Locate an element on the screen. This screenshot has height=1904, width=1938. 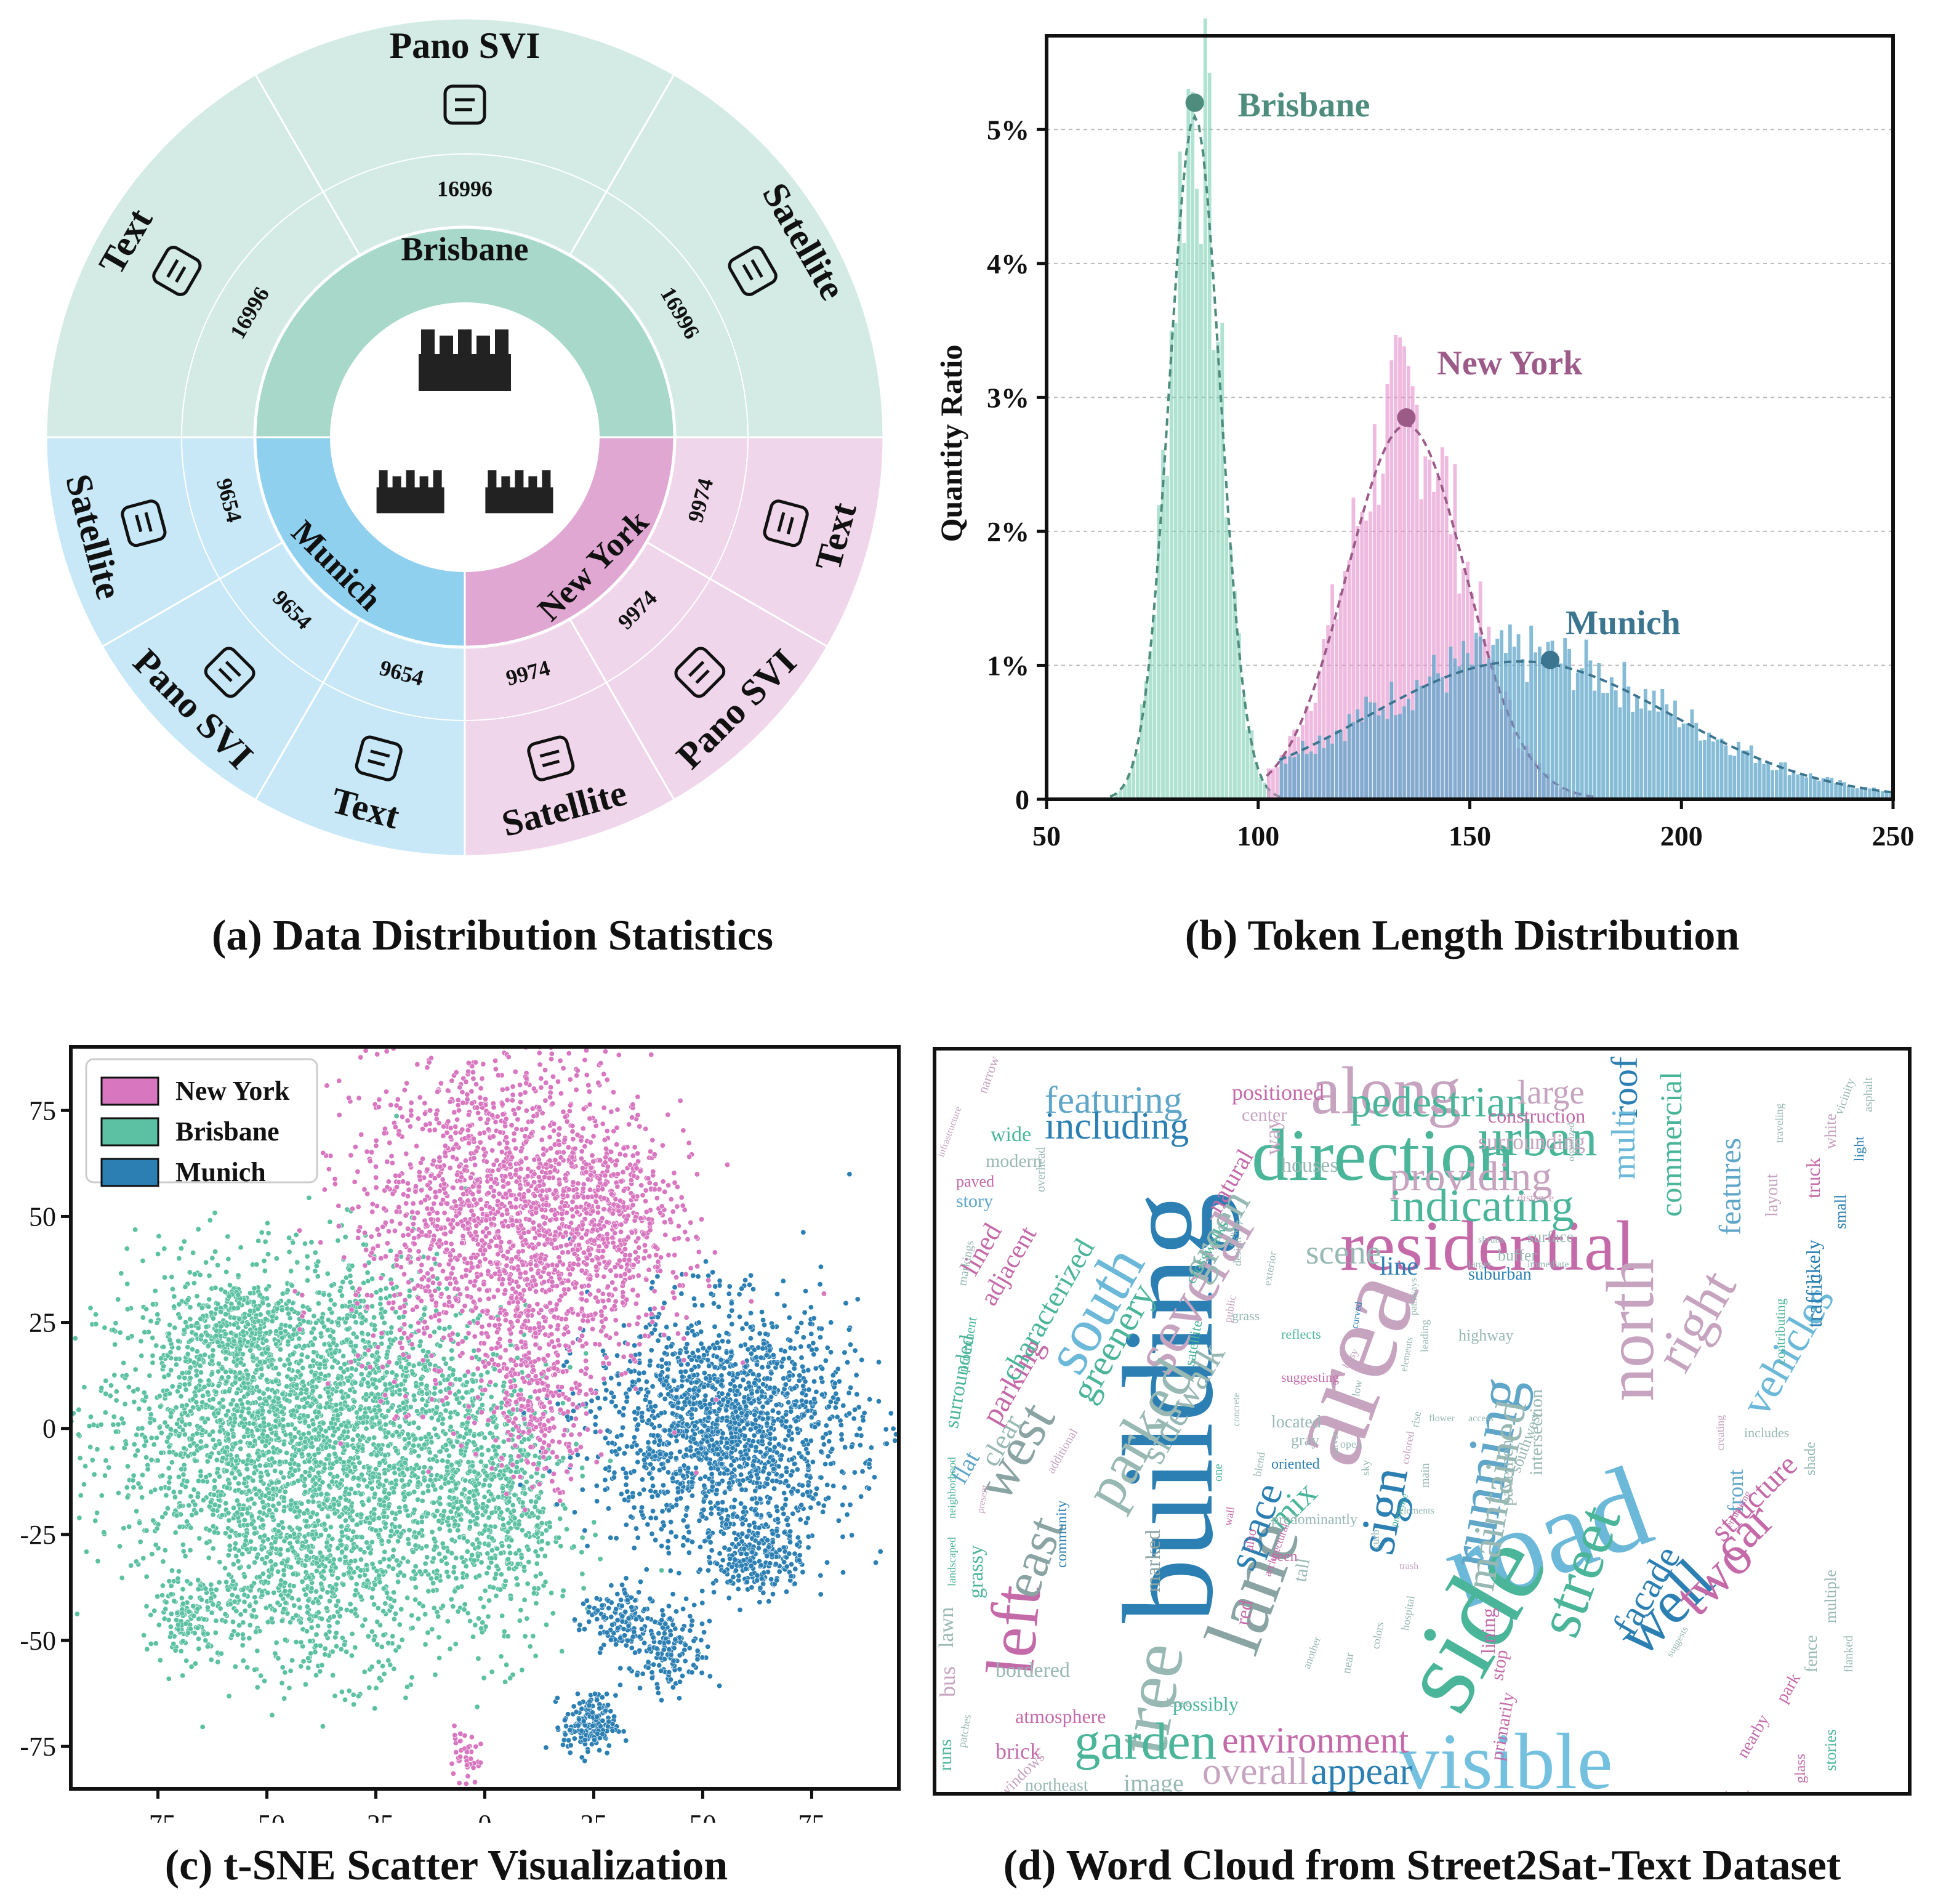
caption-b: (b) Token Length Distribution is located at coordinates (1462, 935).